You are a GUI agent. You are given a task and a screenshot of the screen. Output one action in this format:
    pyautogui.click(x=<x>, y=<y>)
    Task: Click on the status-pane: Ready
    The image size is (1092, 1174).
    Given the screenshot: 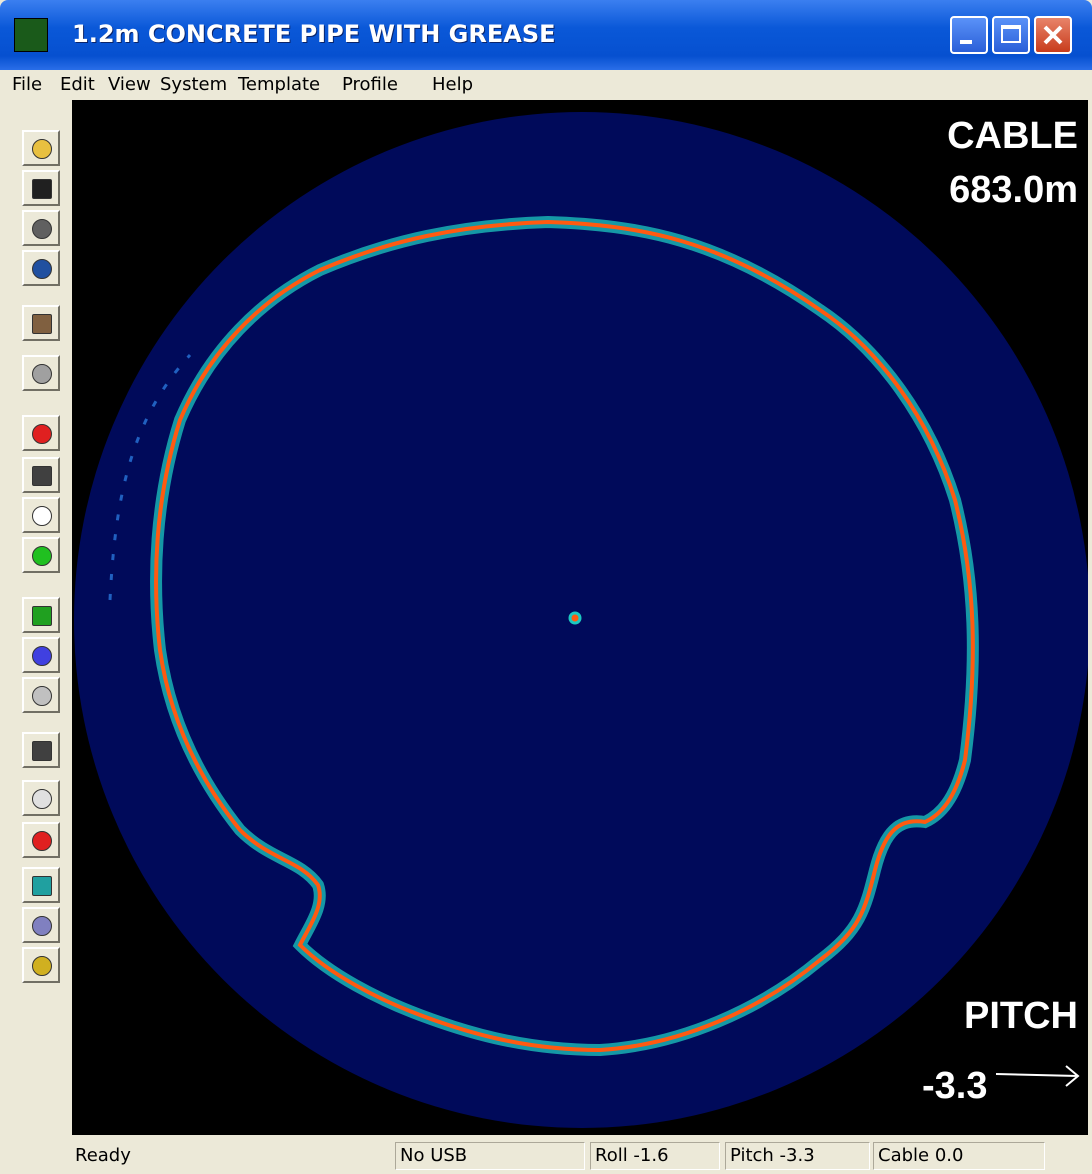 What is the action you would take?
    pyautogui.click(x=103, y=1155)
    